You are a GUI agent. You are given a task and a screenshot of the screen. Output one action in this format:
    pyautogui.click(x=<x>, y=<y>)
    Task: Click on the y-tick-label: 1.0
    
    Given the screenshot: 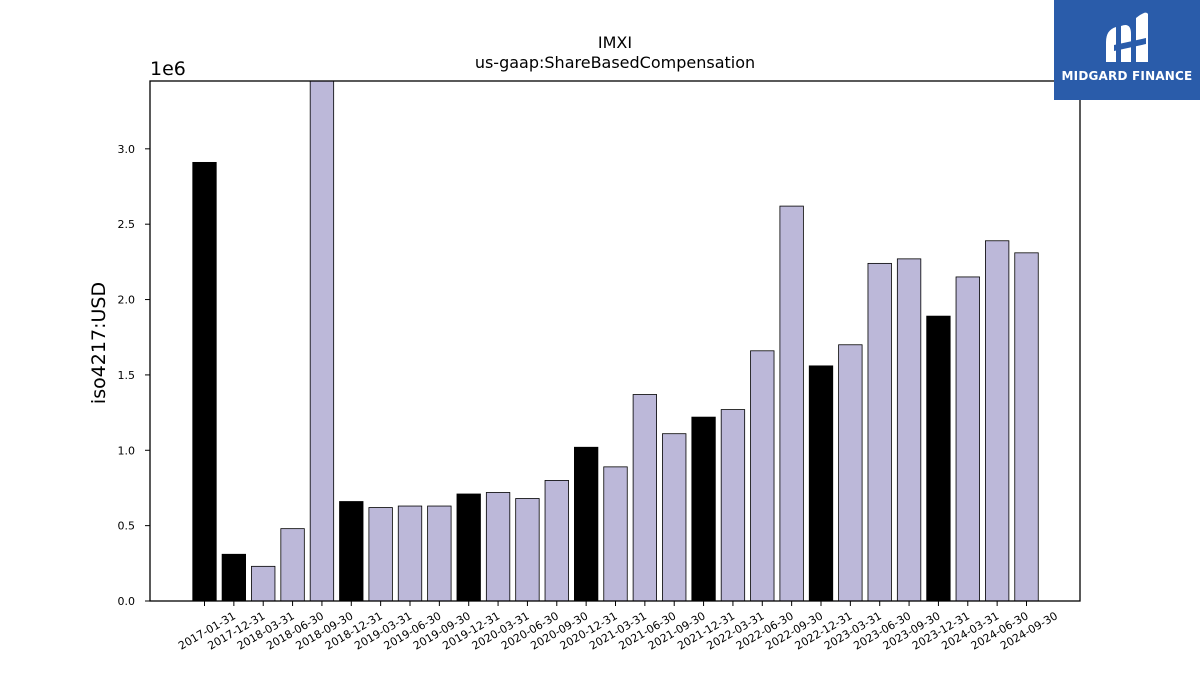 What is the action you would take?
    pyautogui.click(x=127, y=450)
    